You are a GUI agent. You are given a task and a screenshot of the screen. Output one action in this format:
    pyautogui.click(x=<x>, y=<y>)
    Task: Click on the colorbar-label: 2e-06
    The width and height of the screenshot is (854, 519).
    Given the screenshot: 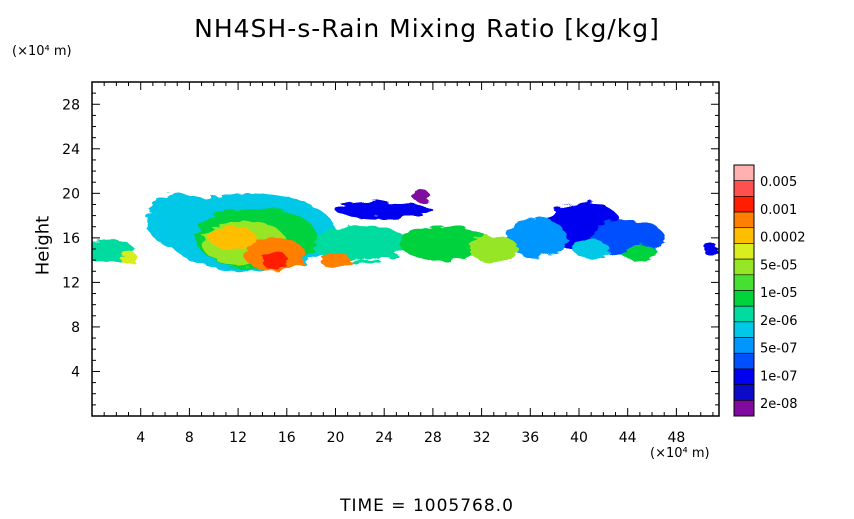 What is the action you would take?
    pyautogui.click(x=779, y=321)
    